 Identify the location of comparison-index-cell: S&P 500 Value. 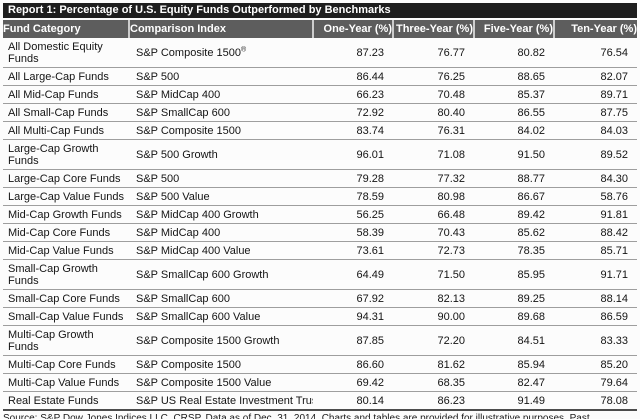
(221, 196).